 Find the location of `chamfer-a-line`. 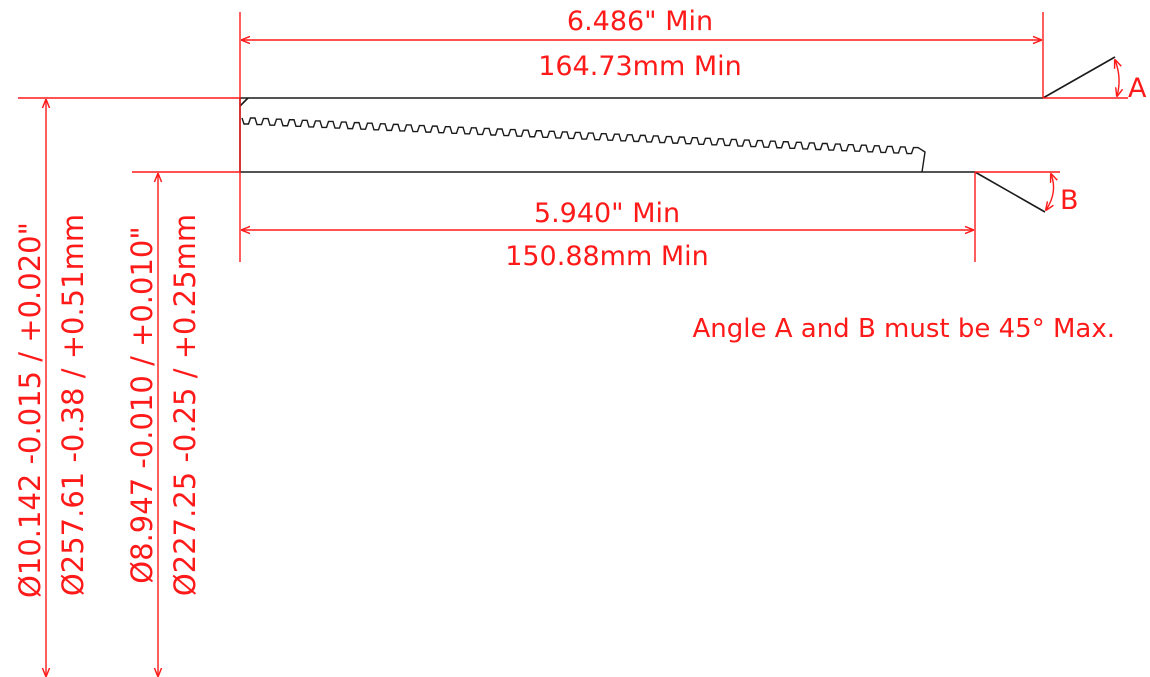

chamfer-a-line is located at coordinates (1079, 77).